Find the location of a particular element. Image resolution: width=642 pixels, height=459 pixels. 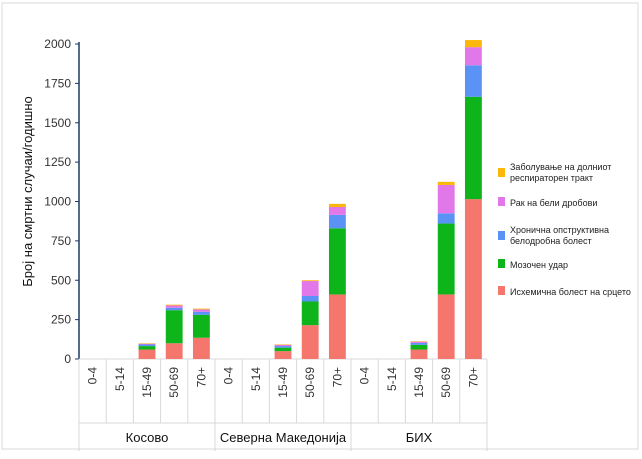

legend-label: Заболување на долниот is located at coordinates (560, 167).